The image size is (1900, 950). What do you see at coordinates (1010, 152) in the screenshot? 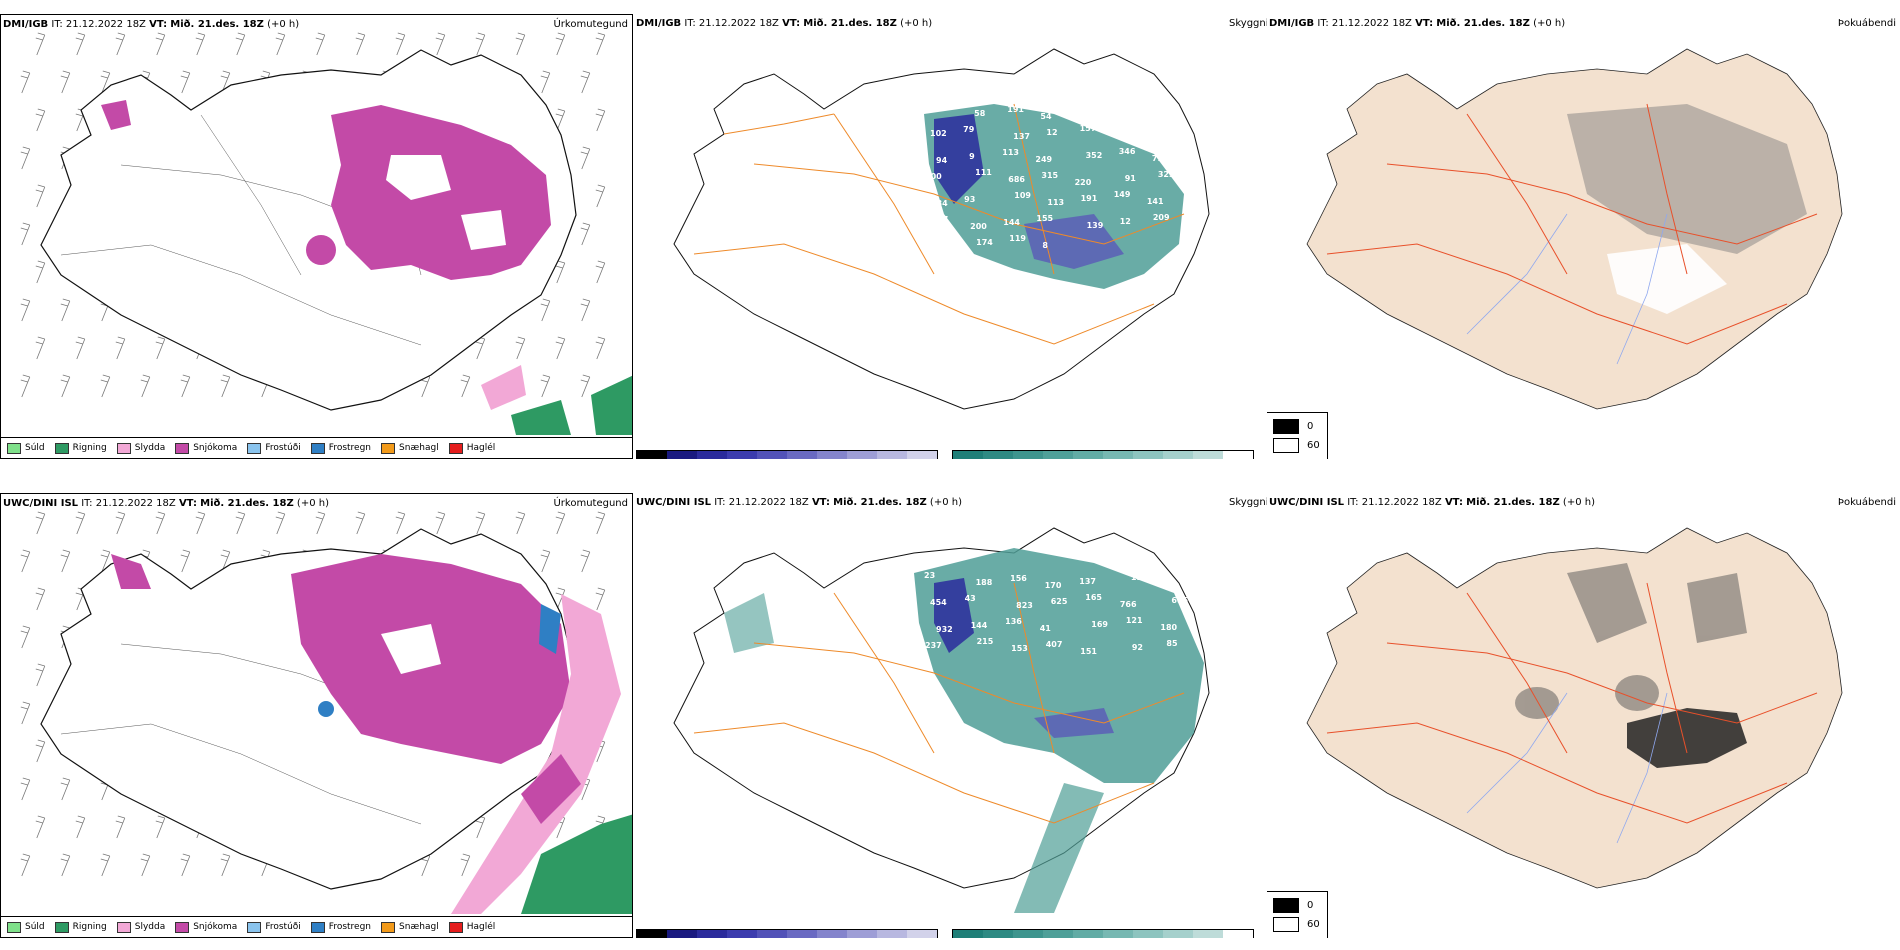
I see `visibility-value: 113` at bounding box center [1010, 152].